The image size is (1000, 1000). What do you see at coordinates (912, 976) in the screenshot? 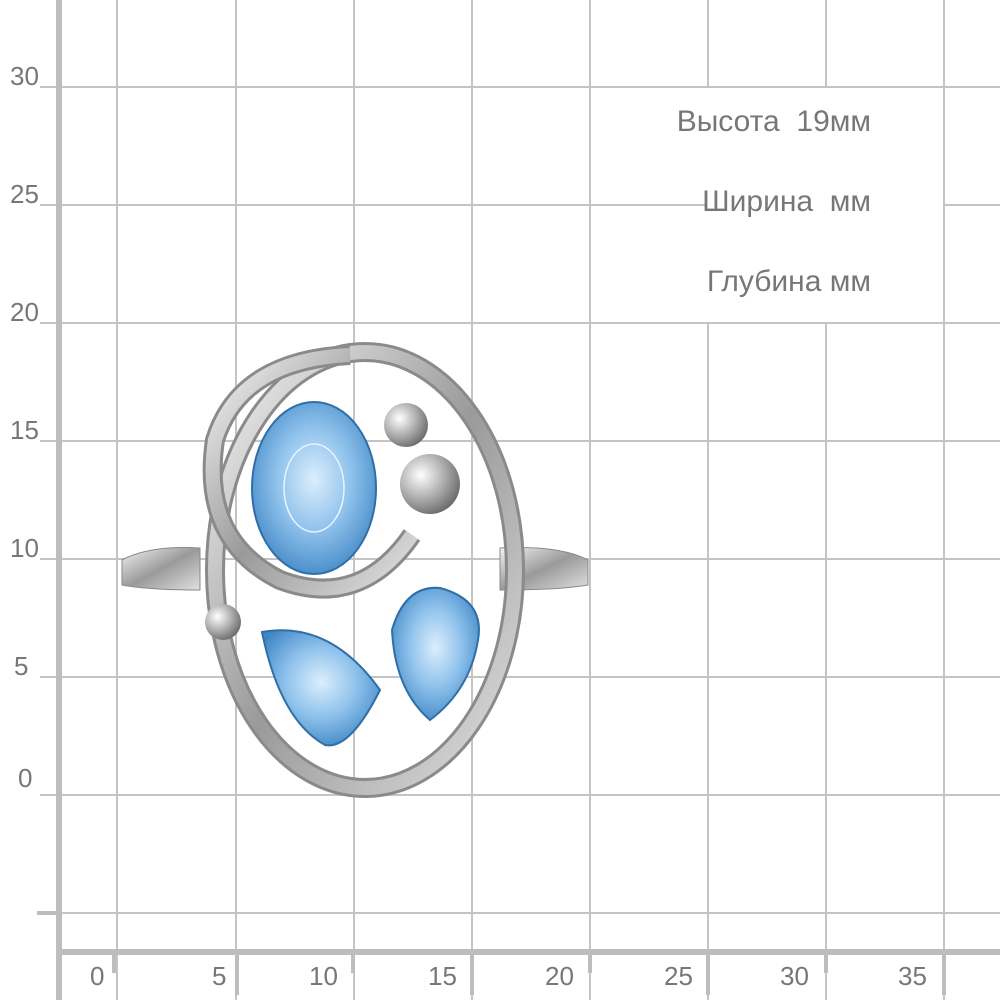
I see `x-tick-label: 35` at bounding box center [912, 976].